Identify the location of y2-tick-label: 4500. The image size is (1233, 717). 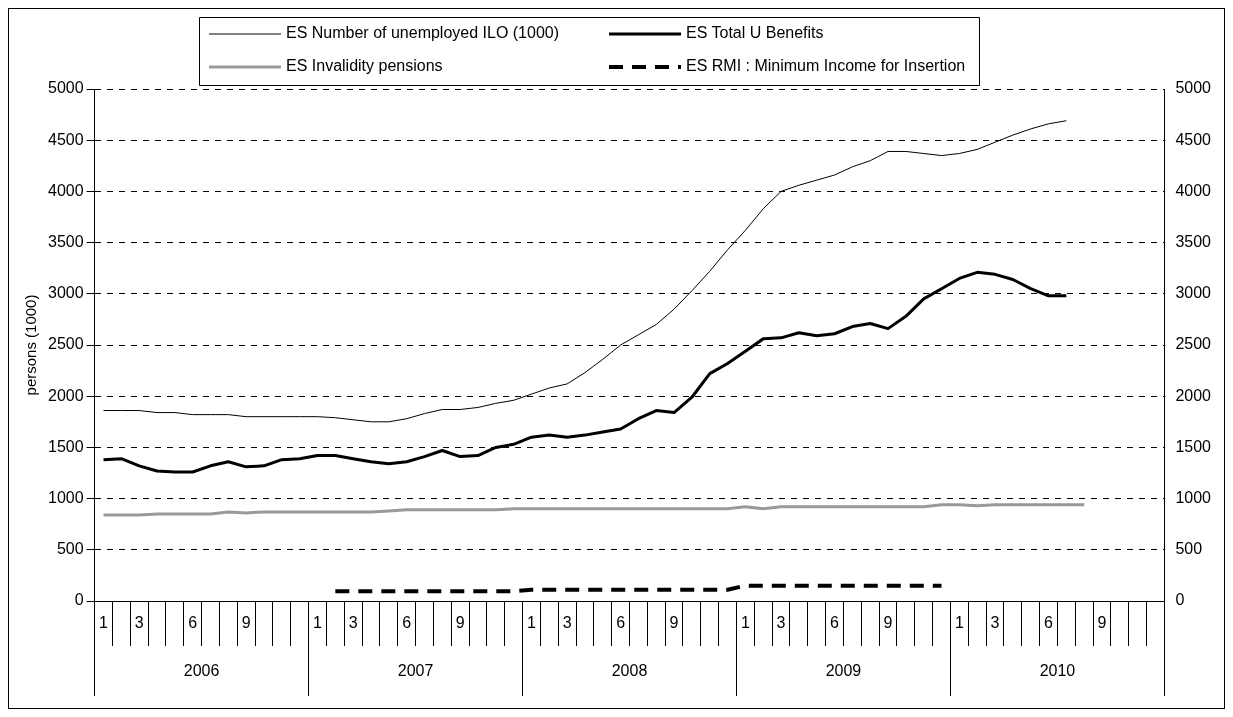
(1193, 139).